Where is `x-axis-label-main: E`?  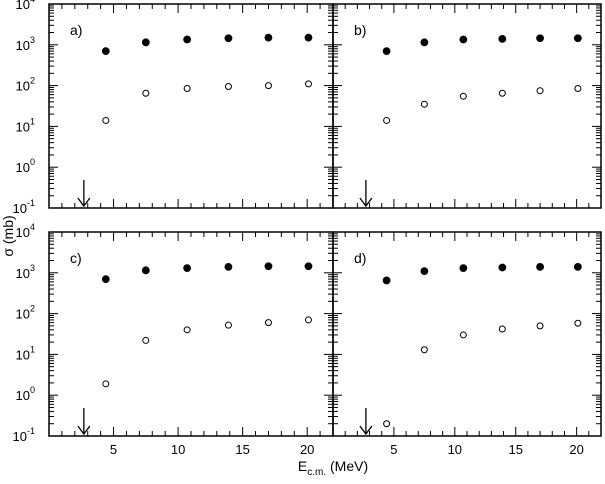
x-axis-label-main: E is located at coordinates (302, 466).